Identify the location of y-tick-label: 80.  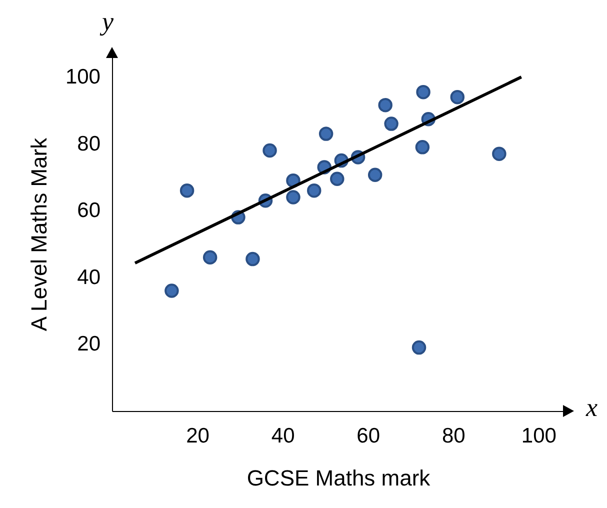
(88, 144).